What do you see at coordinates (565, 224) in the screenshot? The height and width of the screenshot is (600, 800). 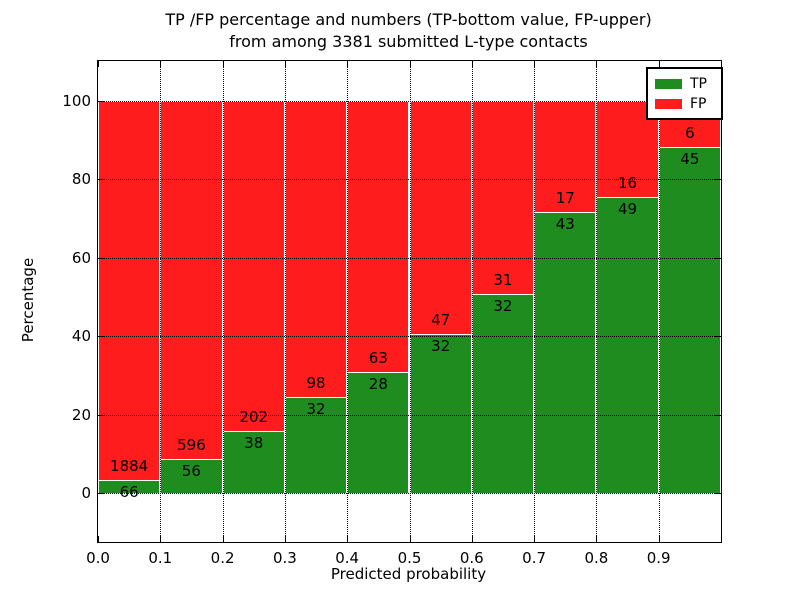 I see `tp-count-label: 43` at bounding box center [565, 224].